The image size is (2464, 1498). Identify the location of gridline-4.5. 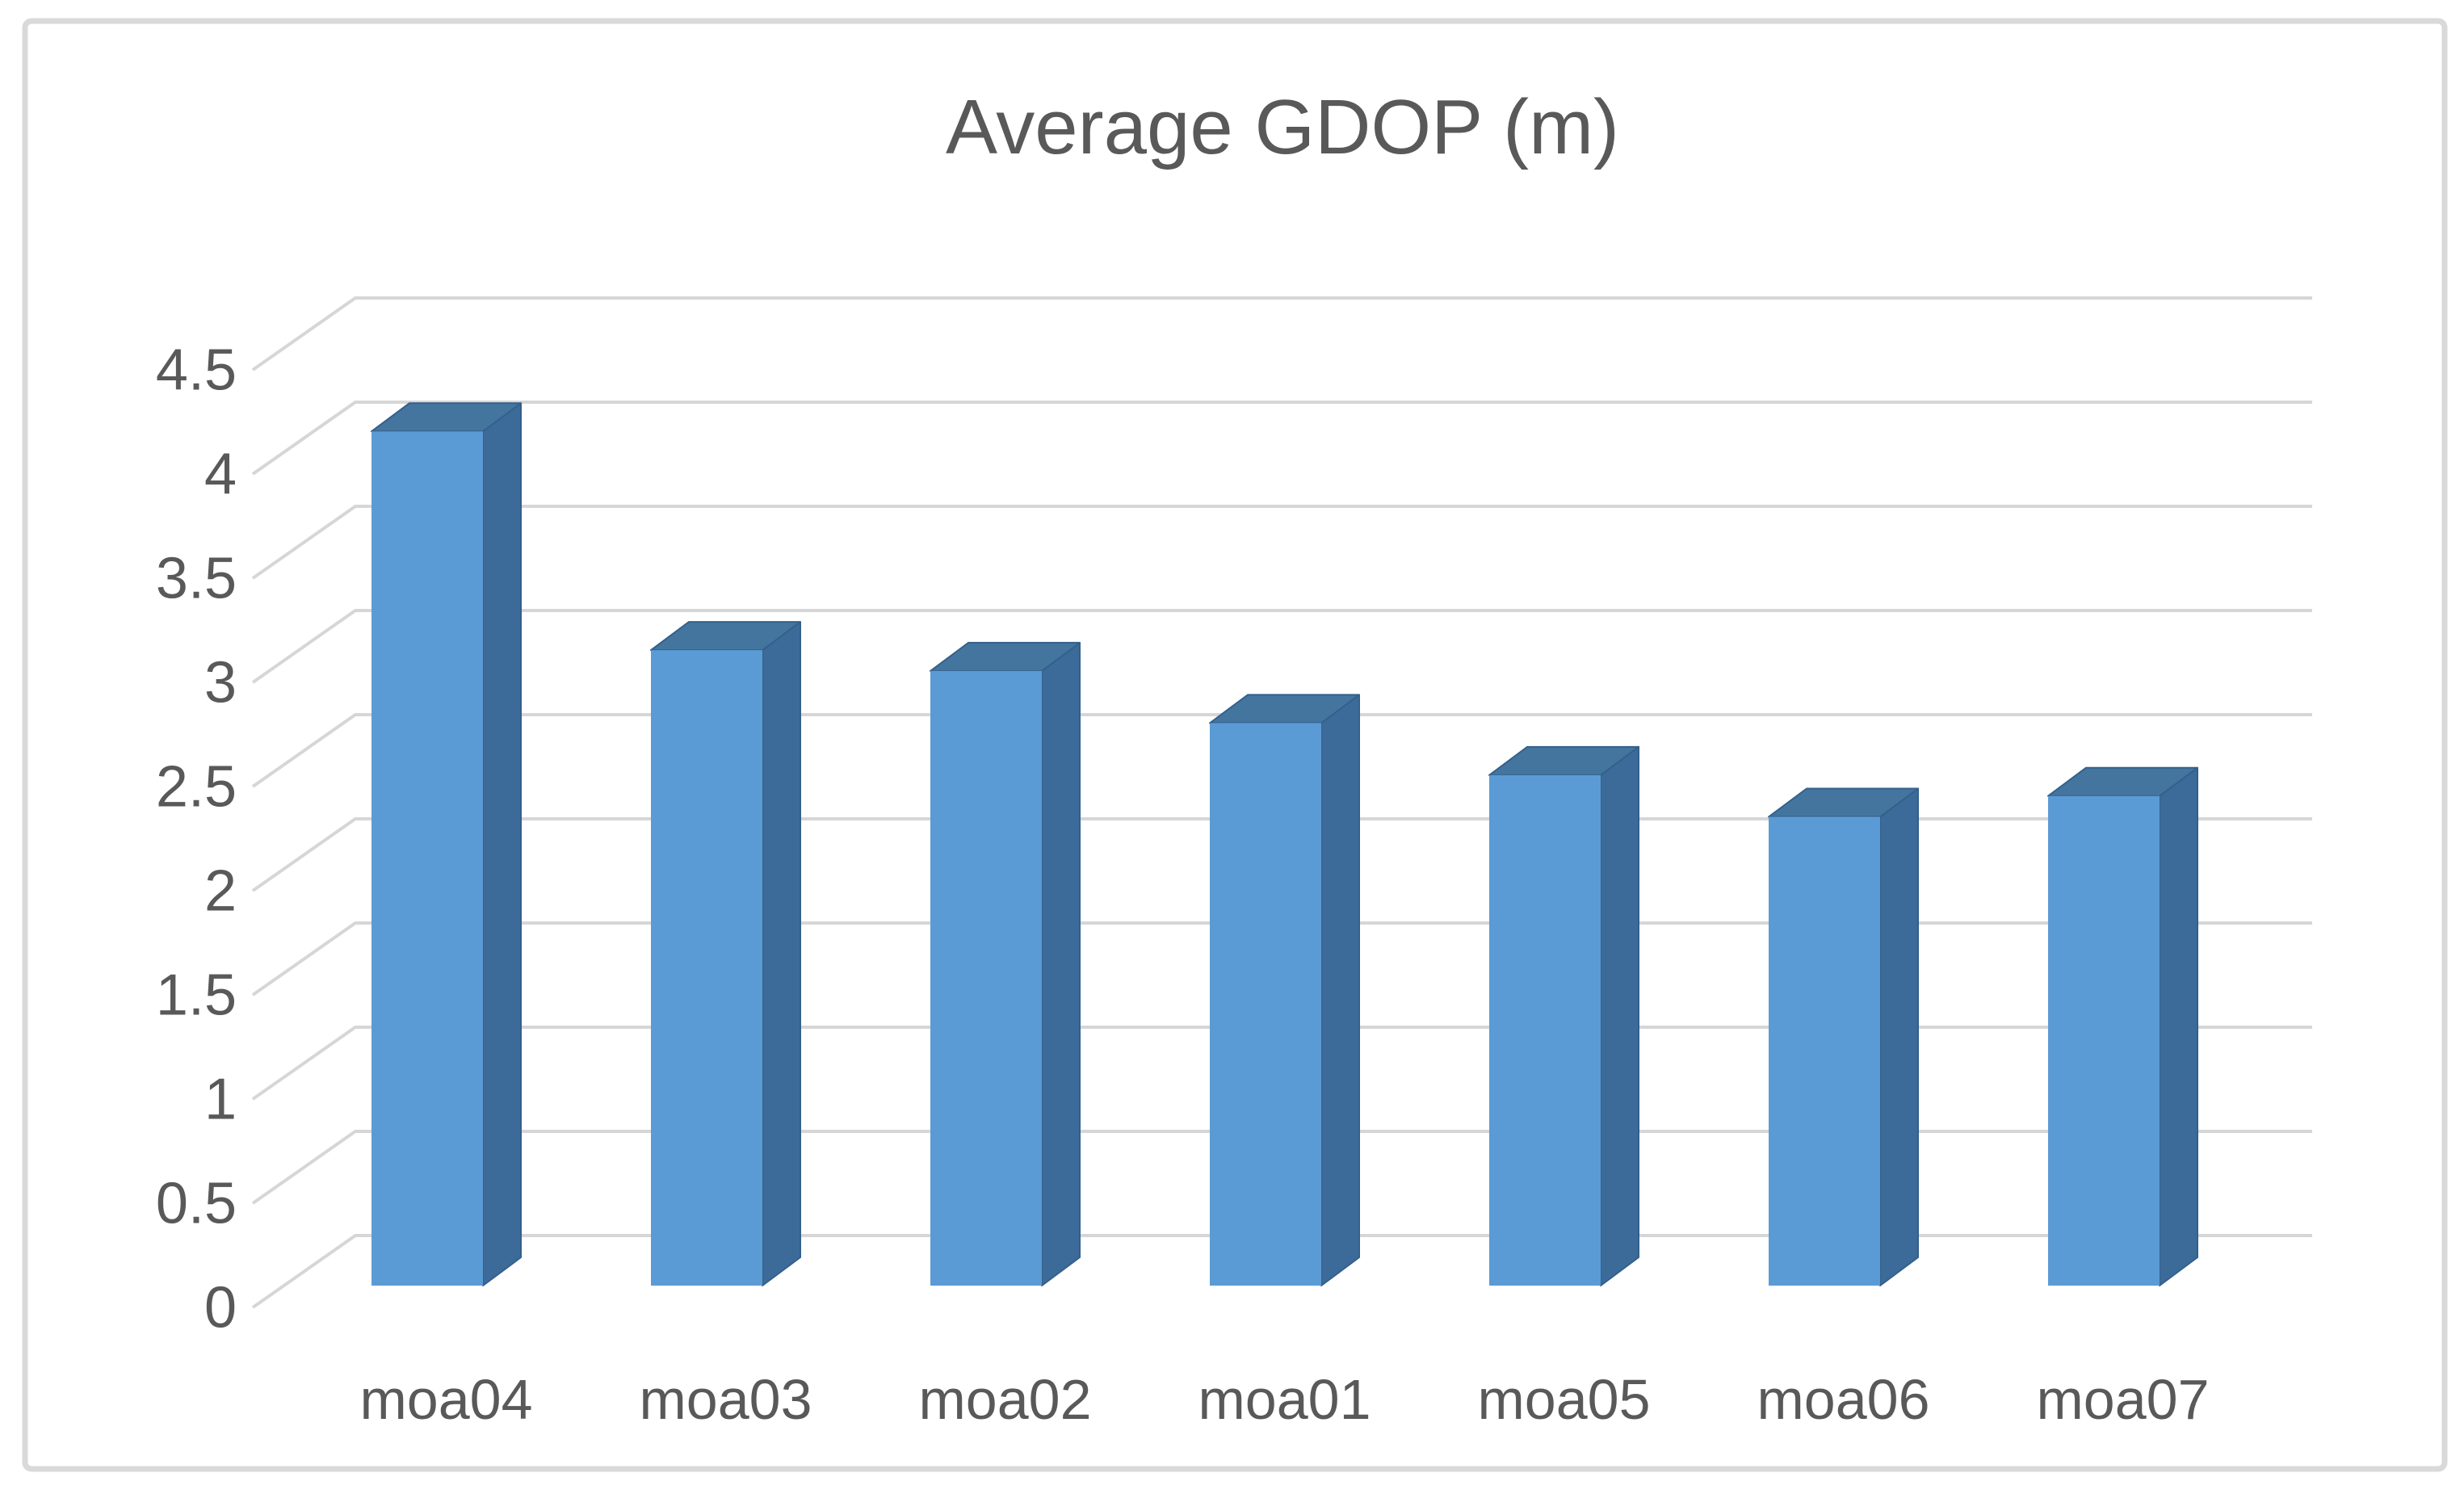
(1281, 333).